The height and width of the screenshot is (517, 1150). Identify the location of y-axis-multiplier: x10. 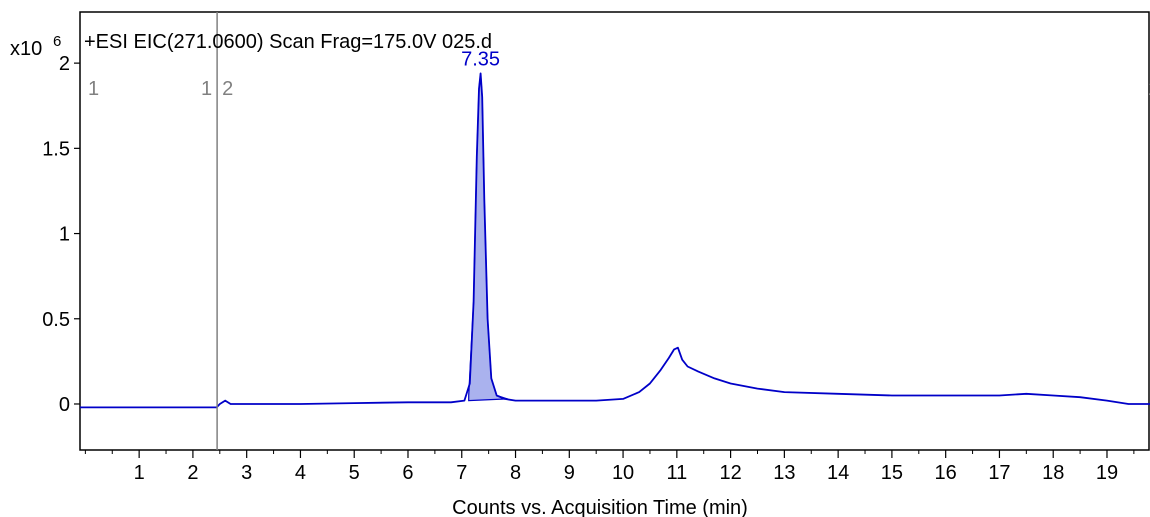
(26, 49).